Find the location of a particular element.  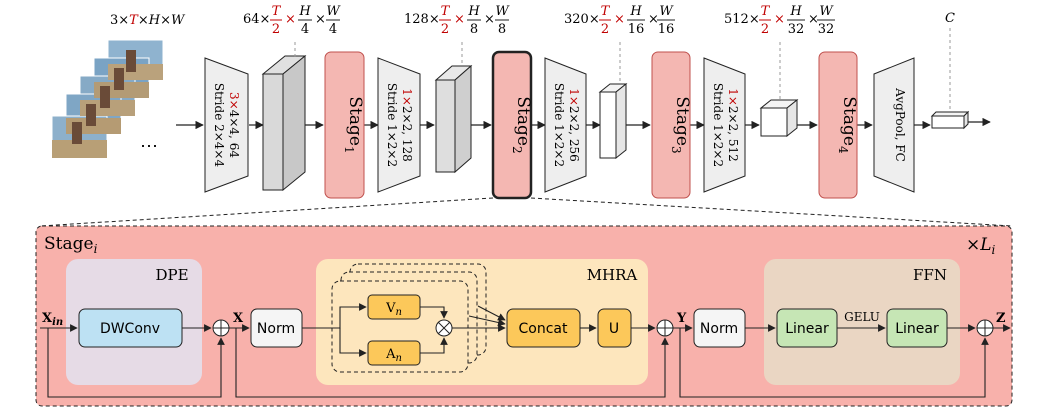

dimension-guides is located at coordinates (622, 70).